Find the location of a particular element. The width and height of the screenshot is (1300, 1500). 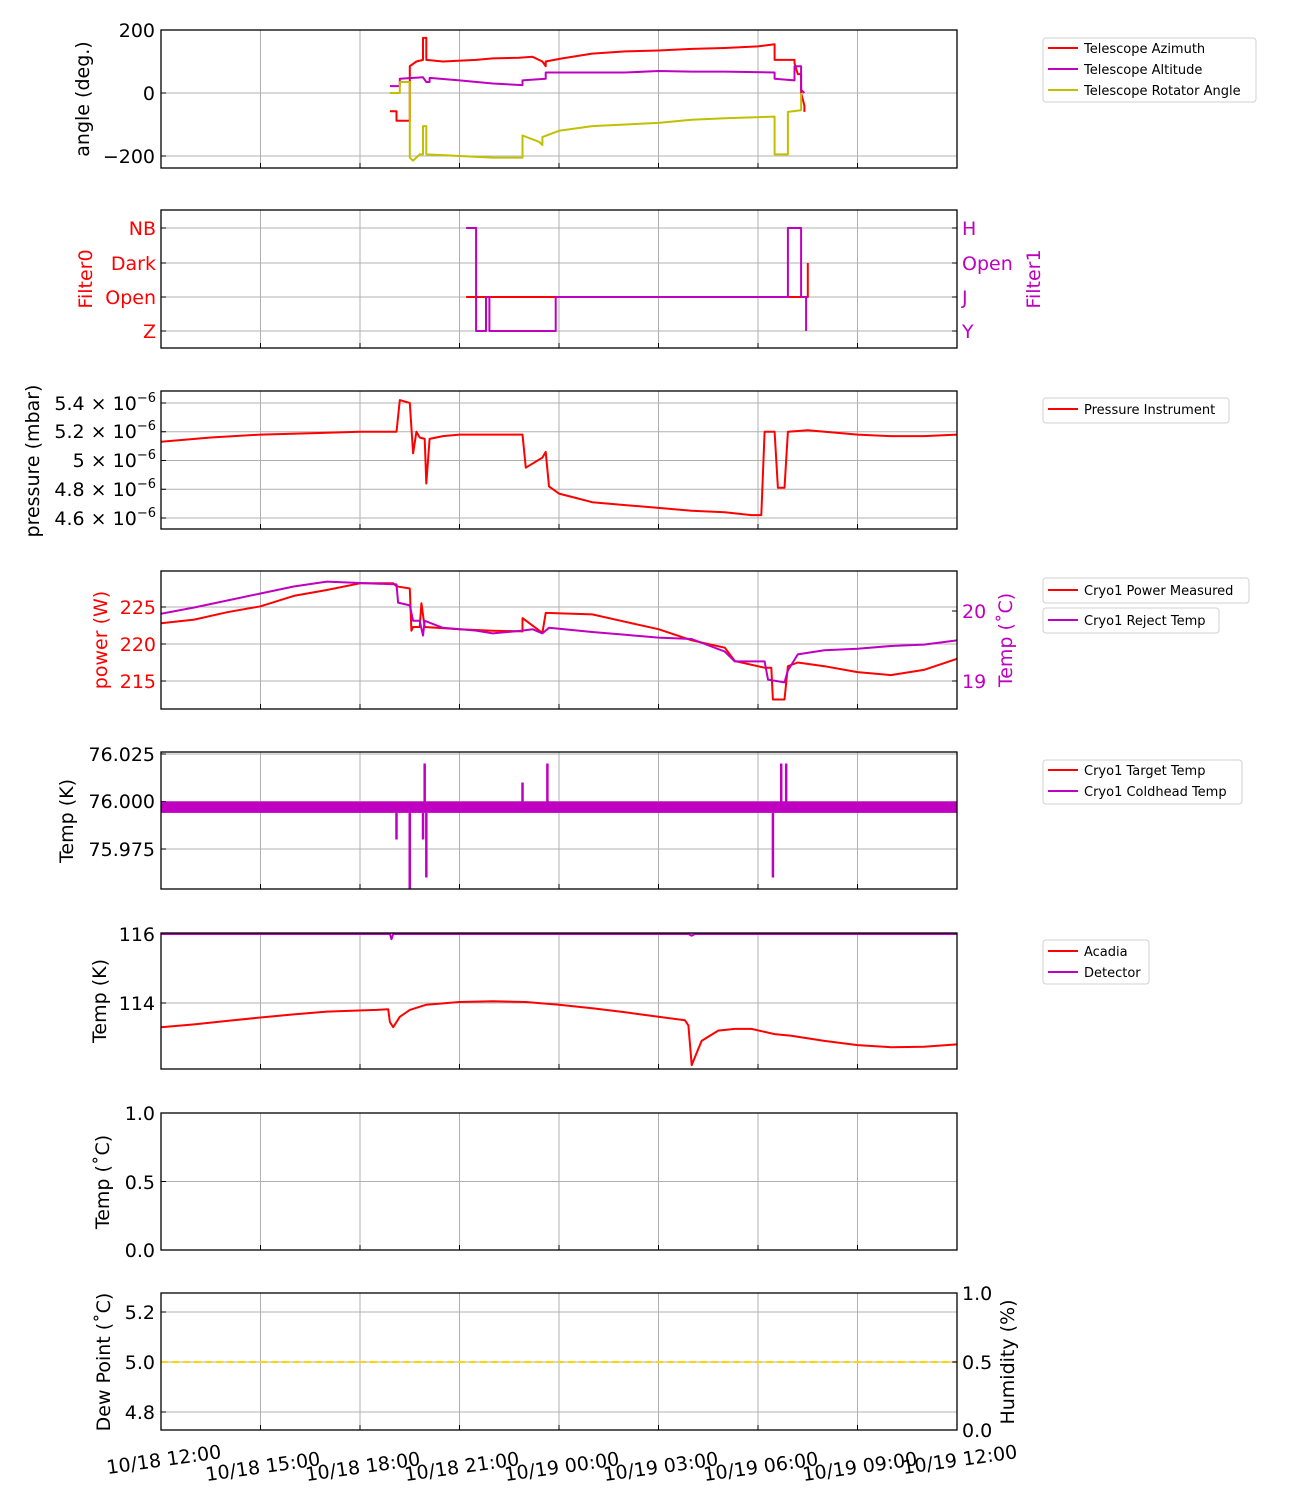

tick-mantissa: 4.8 × 10 is located at coordinates (95, 490).